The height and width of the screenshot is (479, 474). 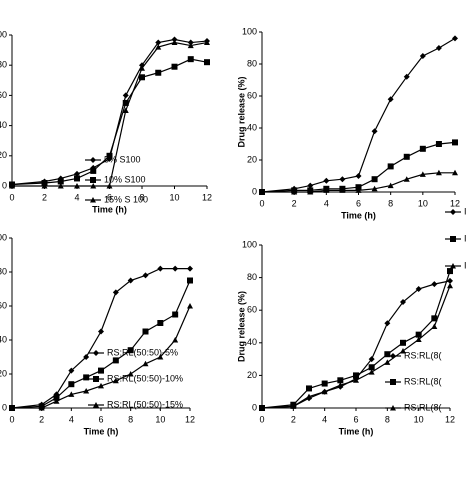 What do you see at coordinates (125, 179) in the screenshot?
I see `legend-label: 10% S100` at bounding box center [125, 179].